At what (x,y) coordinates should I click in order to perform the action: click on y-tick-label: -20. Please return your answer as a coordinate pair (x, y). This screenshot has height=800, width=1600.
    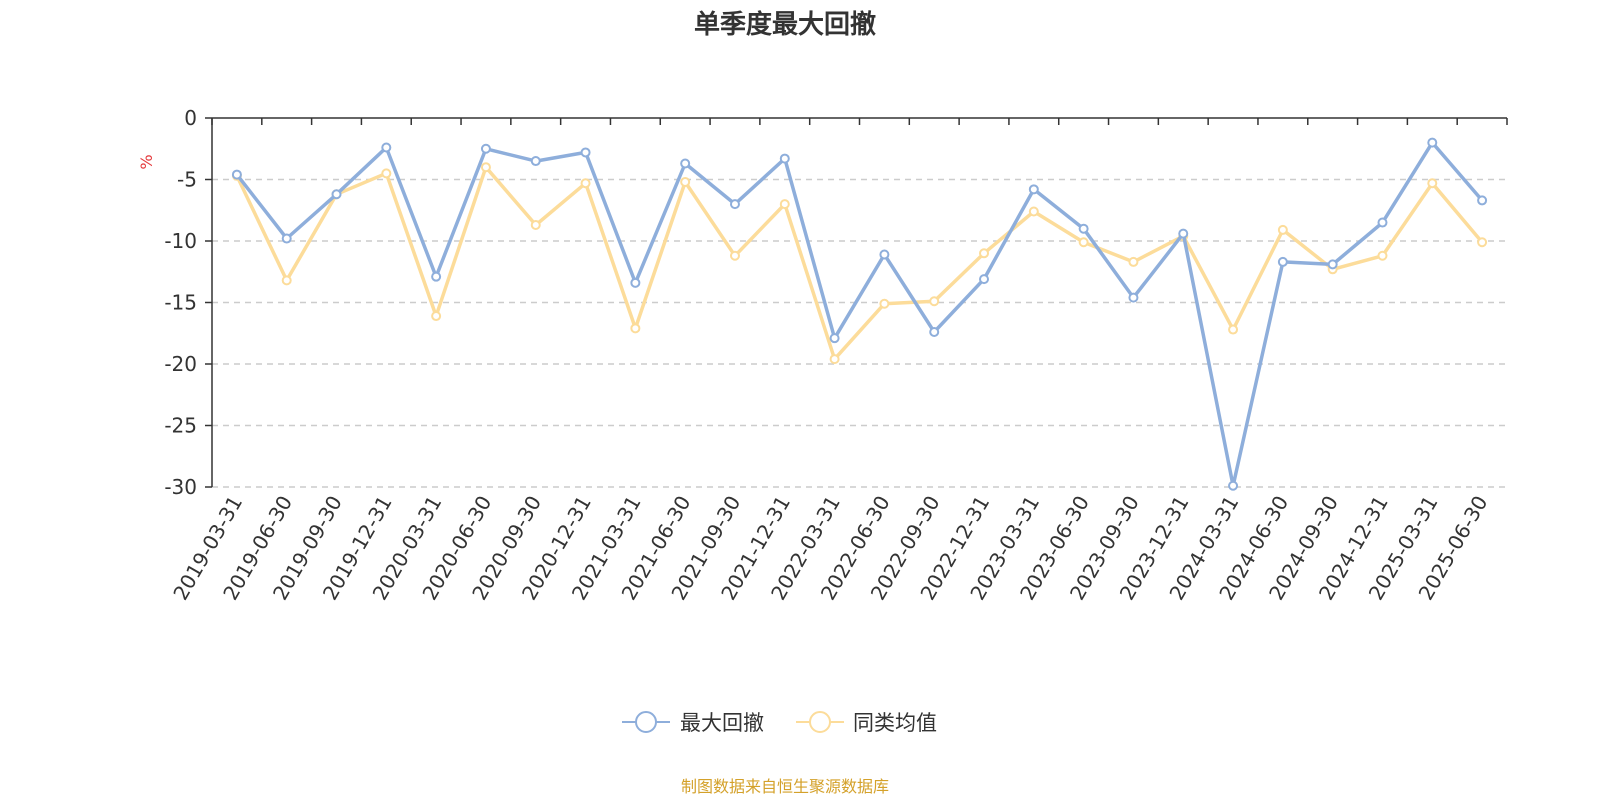
    Looking at the image, I should click on (180, 364).